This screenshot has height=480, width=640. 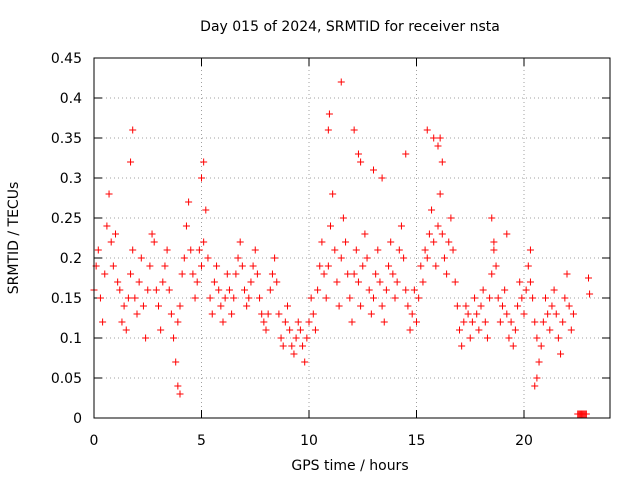 What do you see at coordinates (66, 59) in the screenshot?
I see `y-tick-label: 0.45` at bounding box center [66, 59].